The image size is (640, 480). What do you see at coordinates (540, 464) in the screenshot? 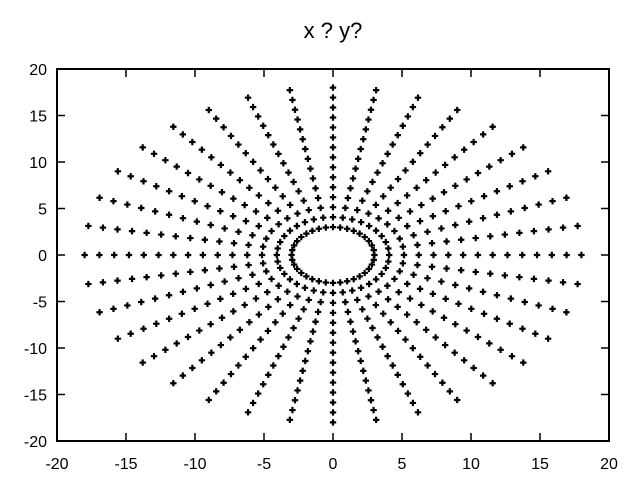
I see `x-tick-label: 15` at bounding box center [540, 464].